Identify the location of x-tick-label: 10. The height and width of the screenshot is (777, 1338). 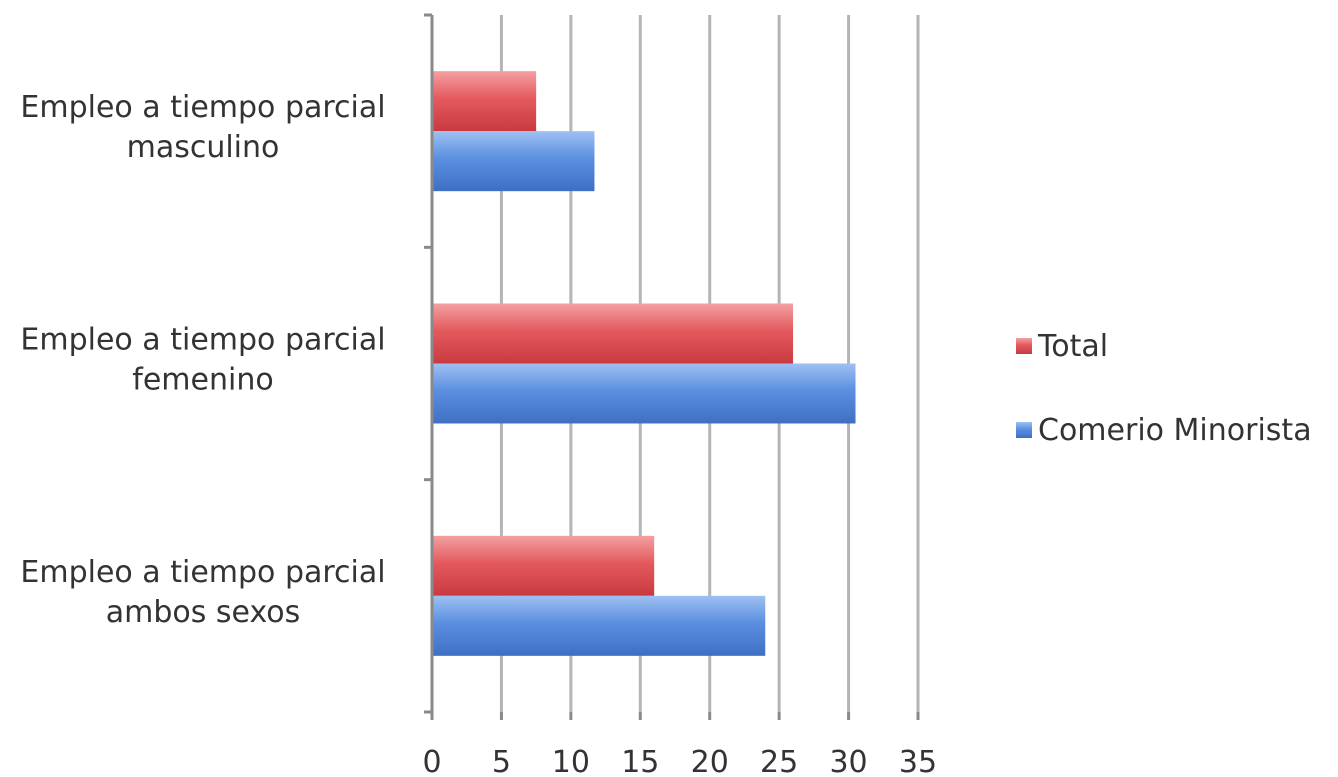
(571, 761).